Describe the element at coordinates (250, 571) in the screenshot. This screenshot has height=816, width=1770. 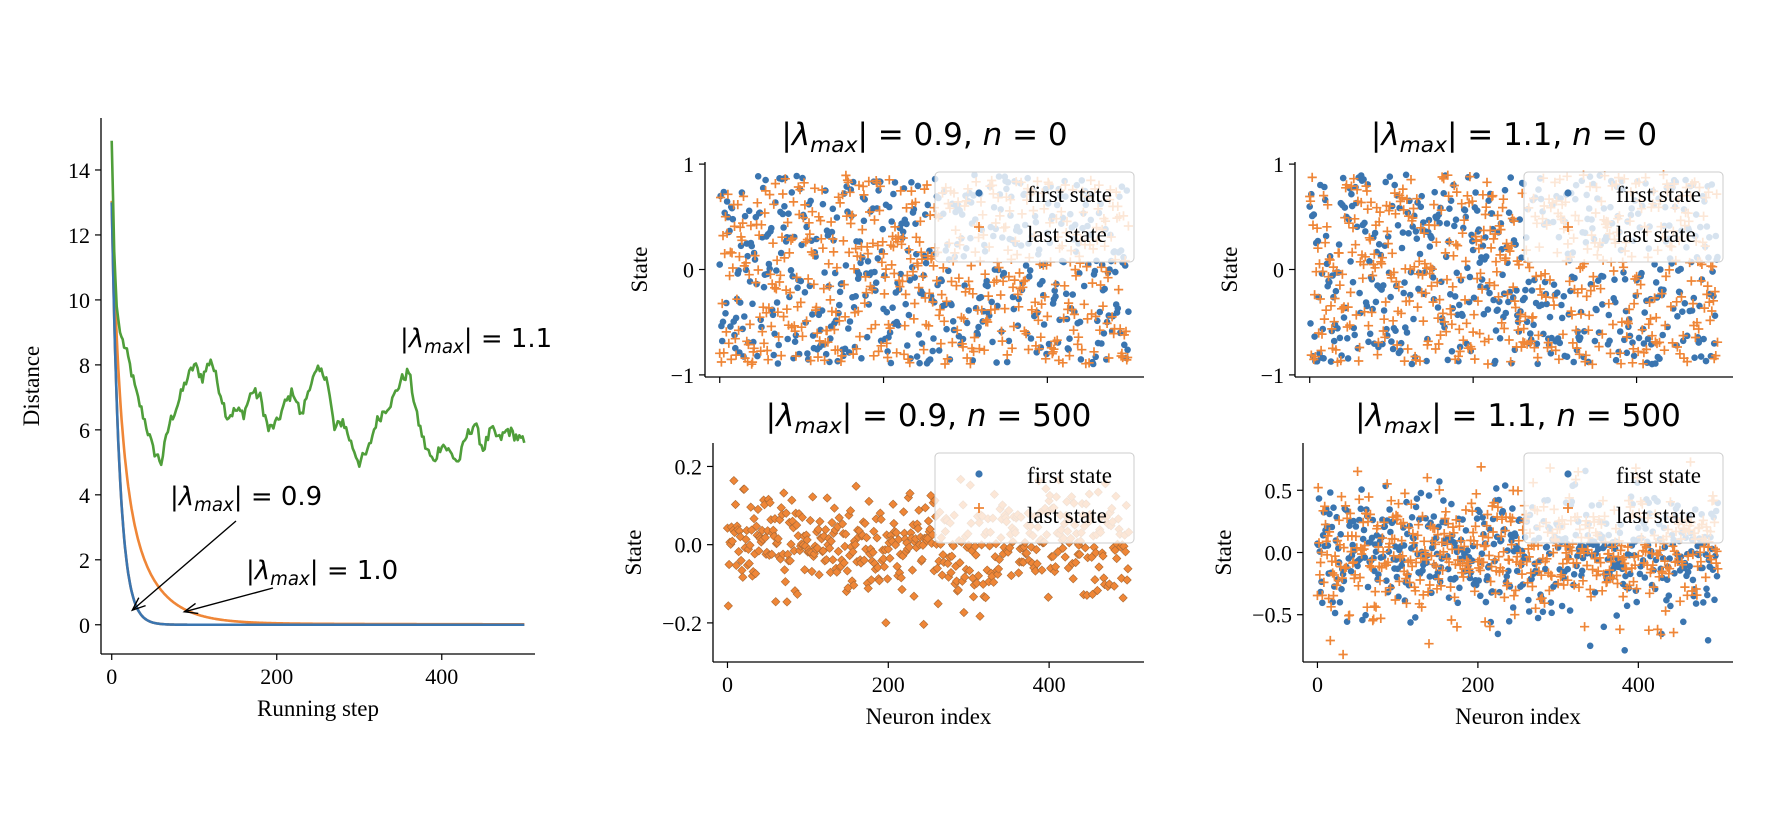
I see `label-part: |` at that location.